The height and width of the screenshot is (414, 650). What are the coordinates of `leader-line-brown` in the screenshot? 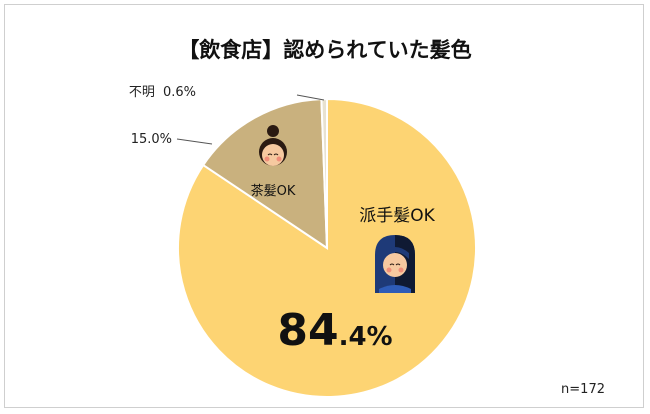 It's located at (194, 141).